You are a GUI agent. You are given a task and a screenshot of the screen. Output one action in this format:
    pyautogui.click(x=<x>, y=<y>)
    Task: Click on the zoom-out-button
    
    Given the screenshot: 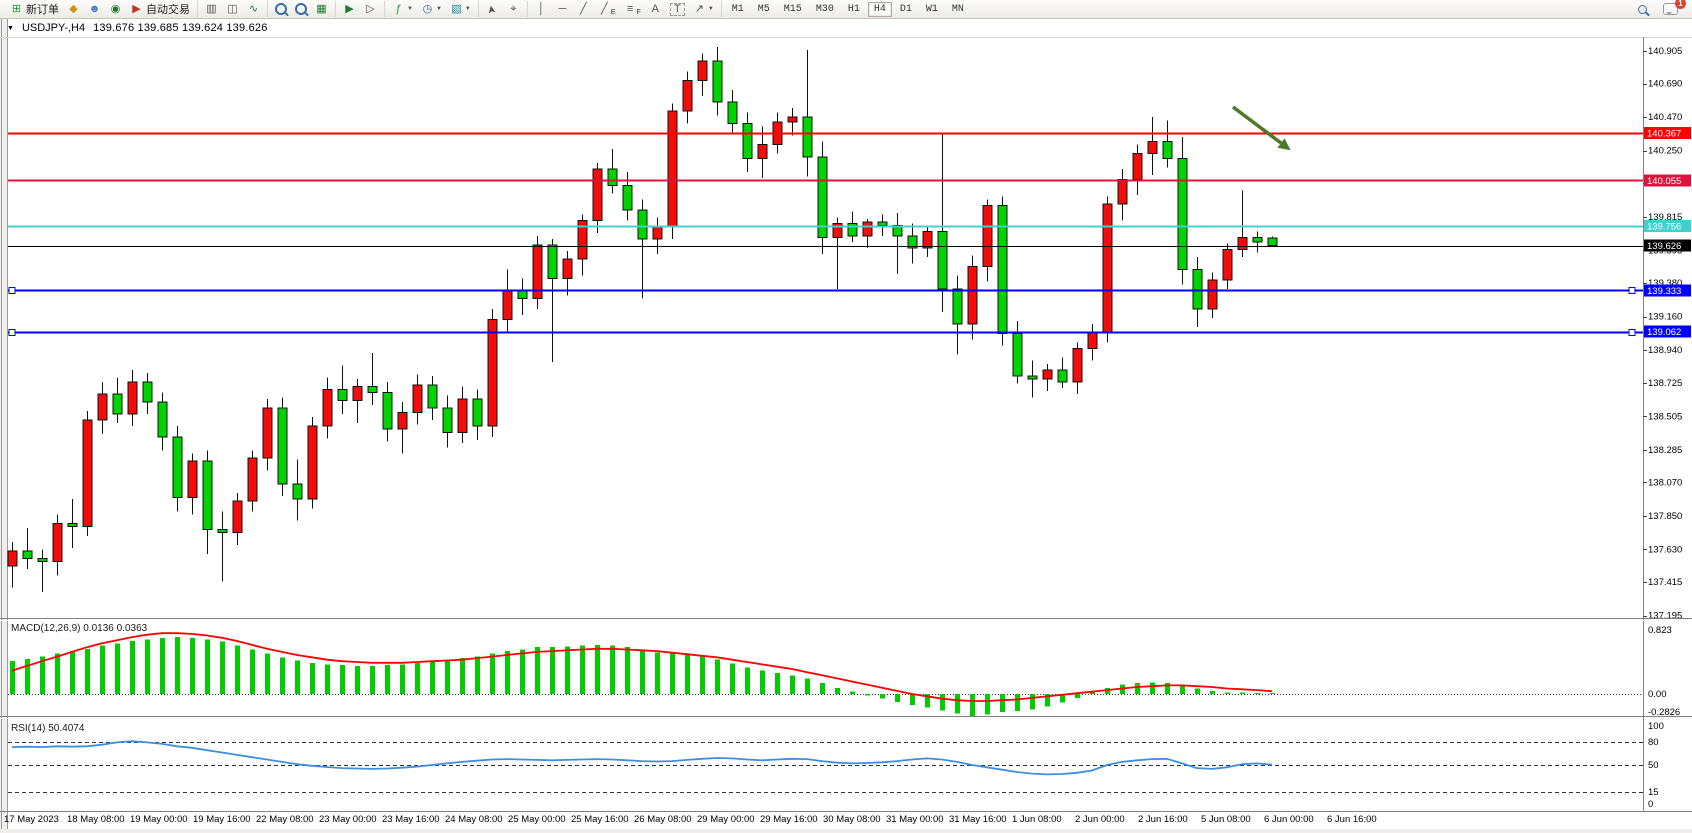 What is the action you would take?
    pyautogui.click(x=301, y=9)
    